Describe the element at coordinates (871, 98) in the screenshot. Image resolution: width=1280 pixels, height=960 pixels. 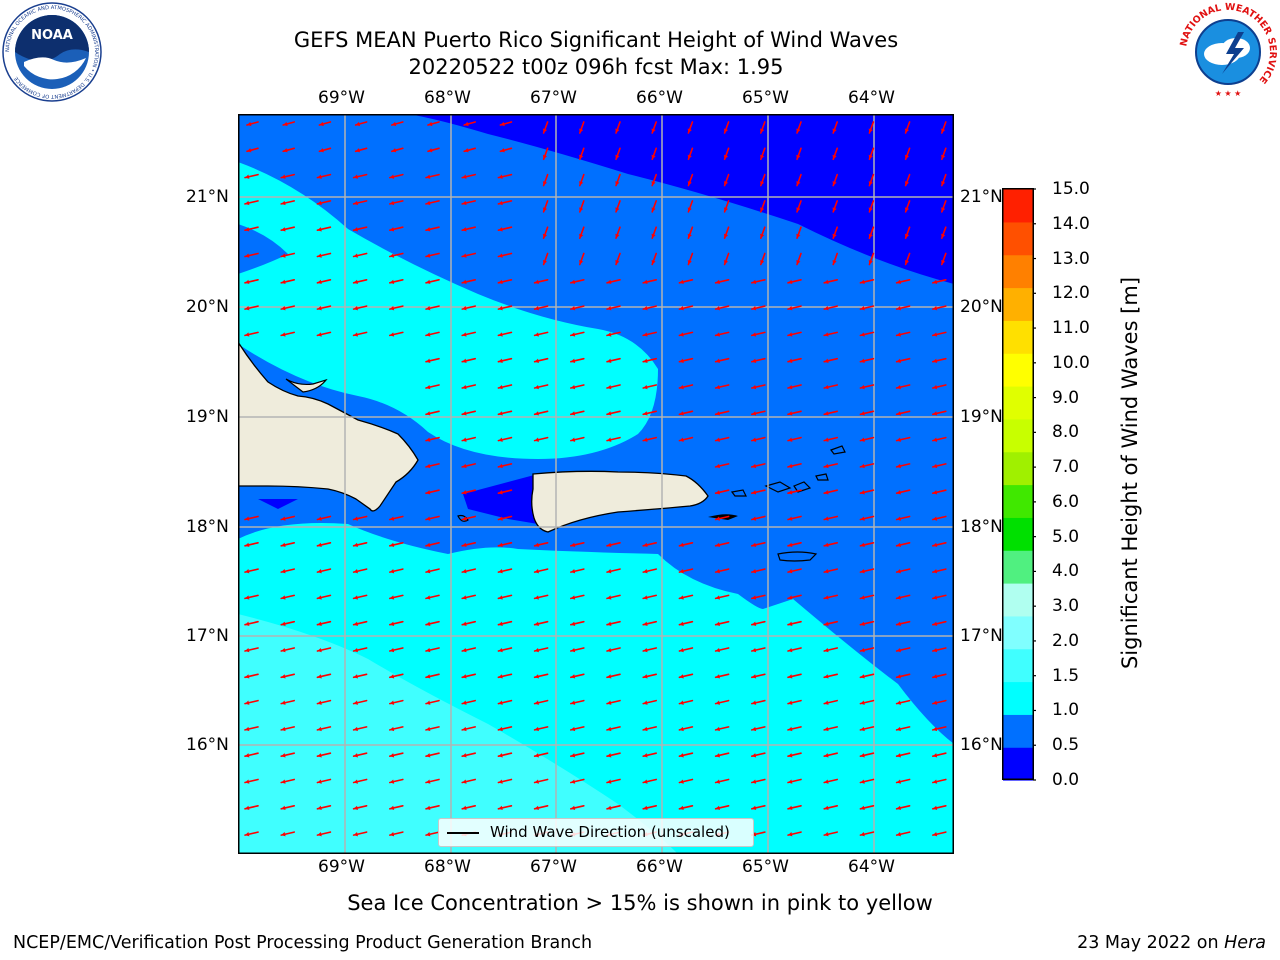
I see `lon-tick-top: 64°W` at that location.